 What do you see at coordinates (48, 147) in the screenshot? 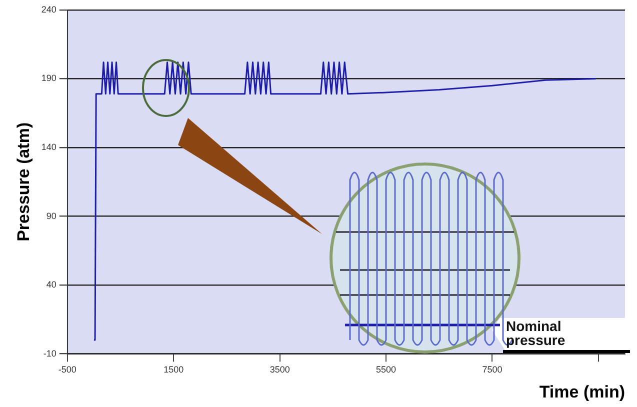
I see `y-tick-label: 140` at bounding box center [48, 147].